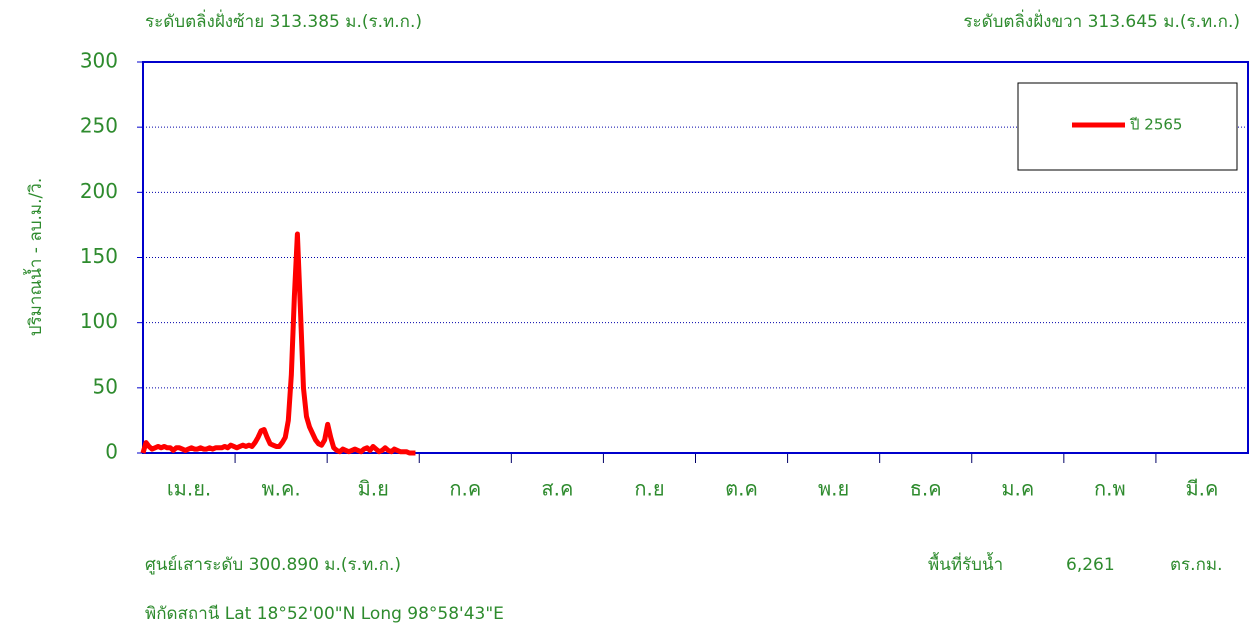  Describe the element at coordinates (280, 489) in the screenshot. I see `x-tick-label: พ.ค.` at that location.